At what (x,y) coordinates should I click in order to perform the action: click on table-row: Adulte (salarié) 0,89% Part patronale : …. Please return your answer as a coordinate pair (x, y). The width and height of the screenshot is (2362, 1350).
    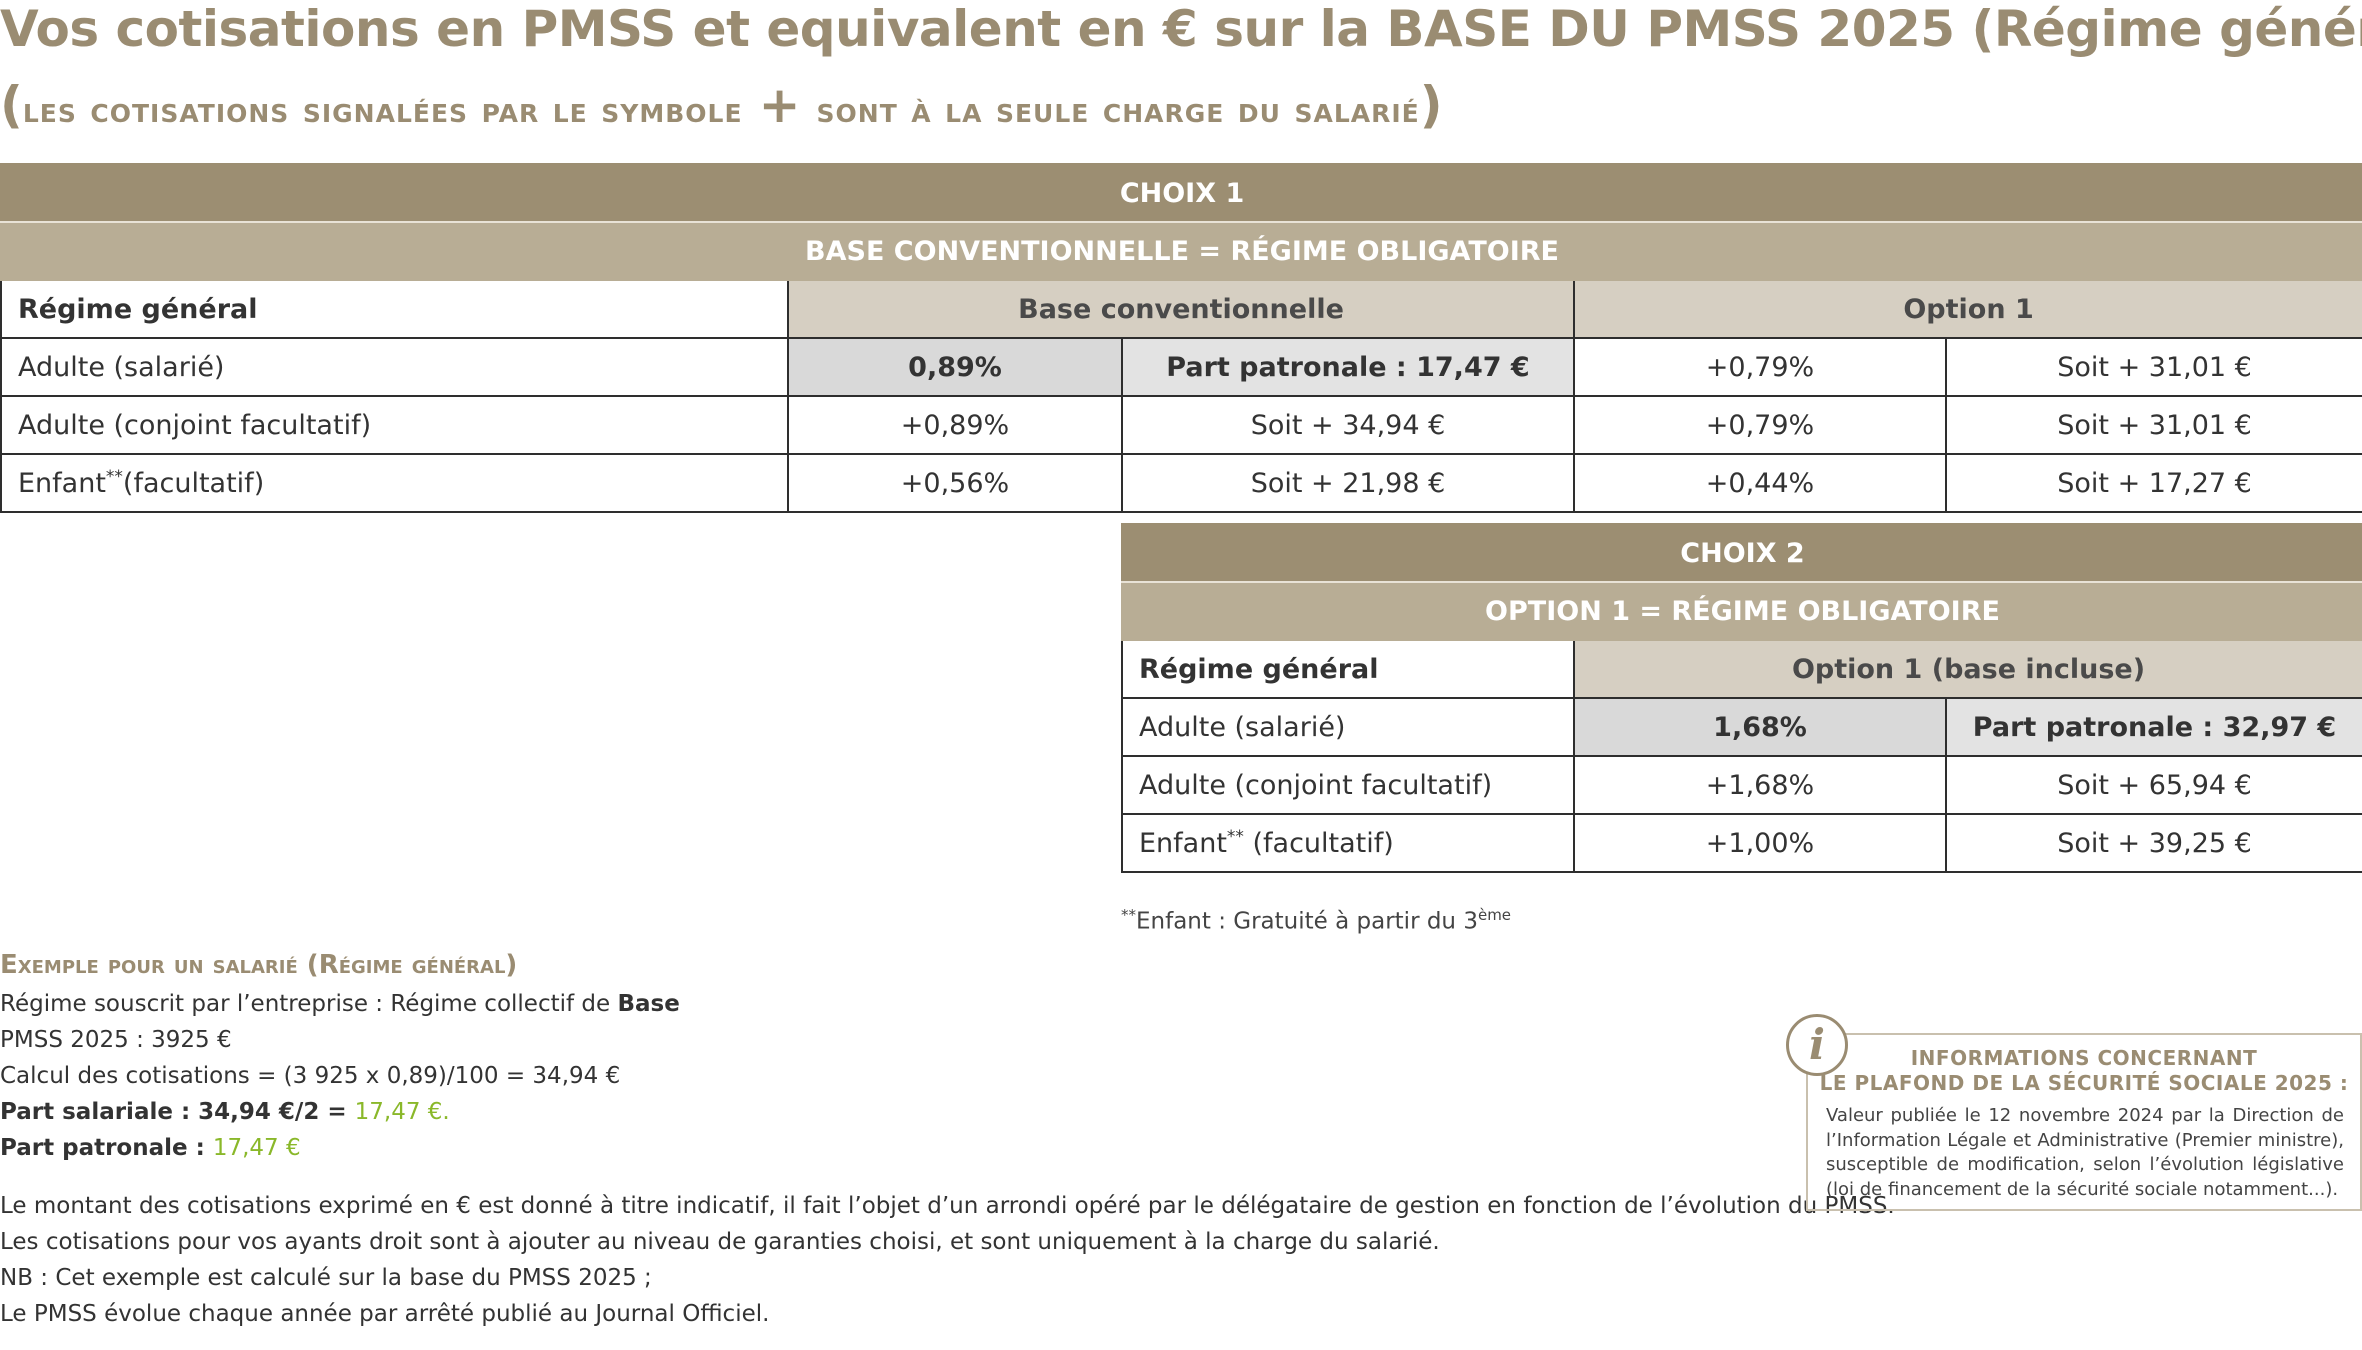
    Looking at the image, I should click on (1181, 367).